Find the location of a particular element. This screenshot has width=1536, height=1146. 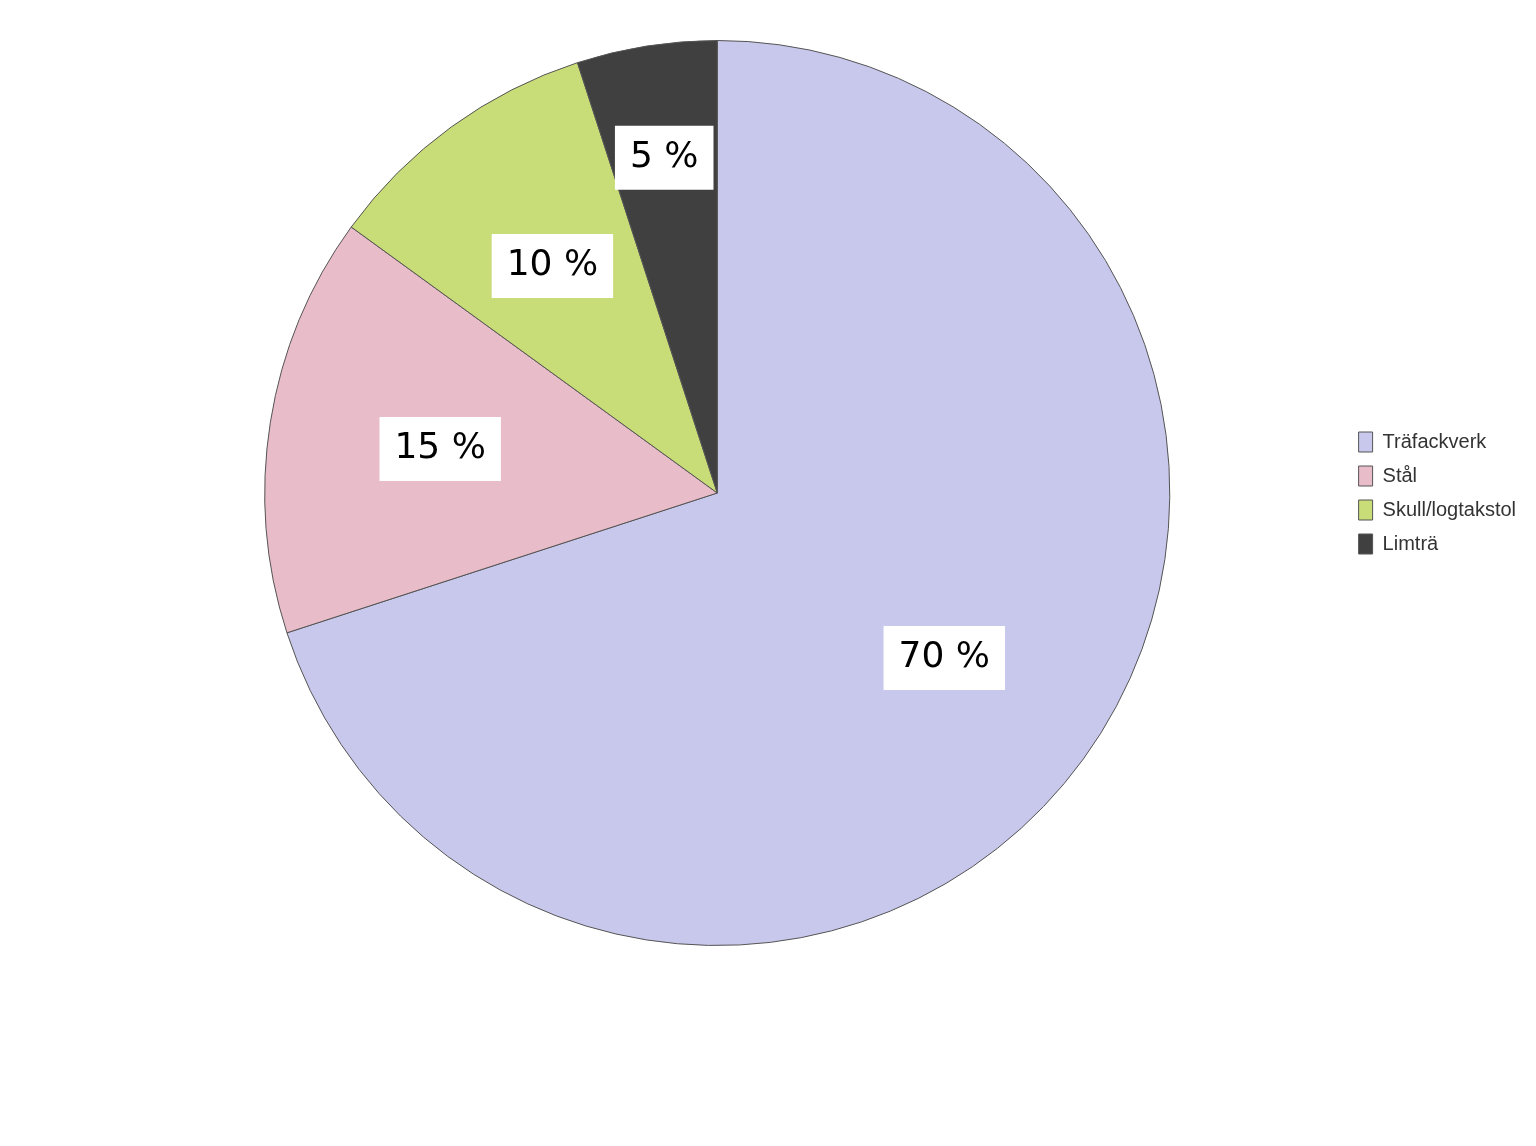

legend-label: Träfackverk is located at coordinates (1435, 440).